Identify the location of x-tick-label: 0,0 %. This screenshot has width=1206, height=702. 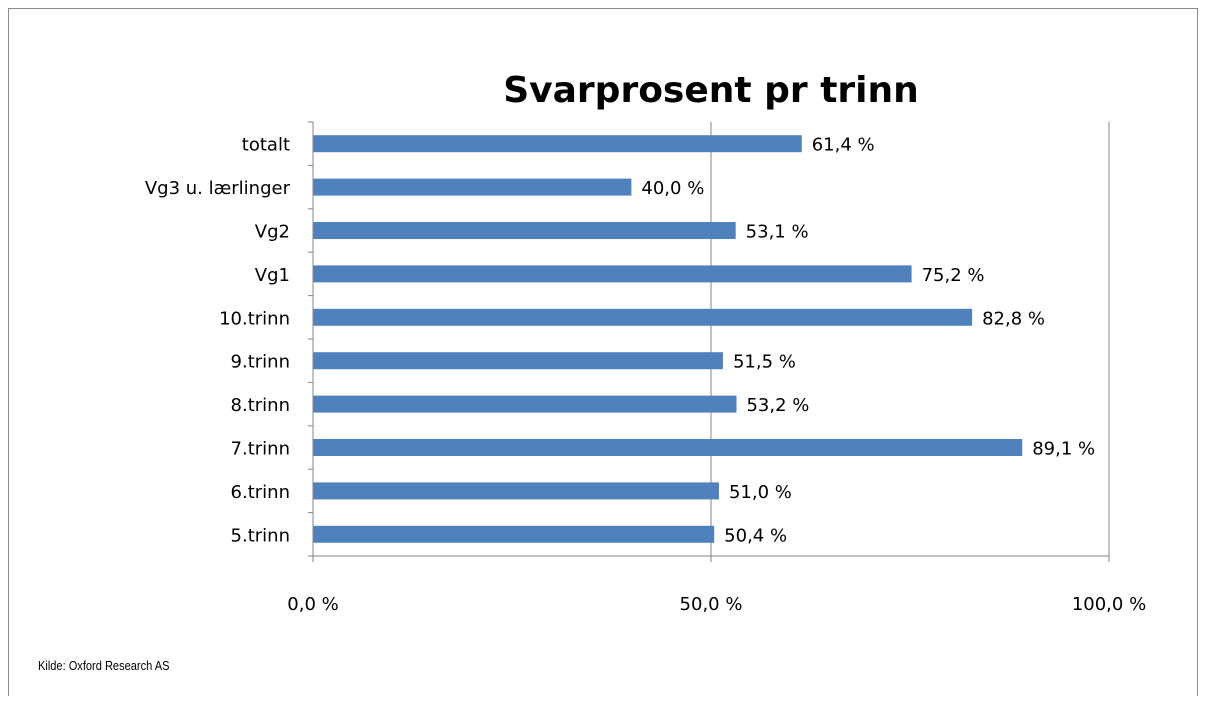
(312, 604).